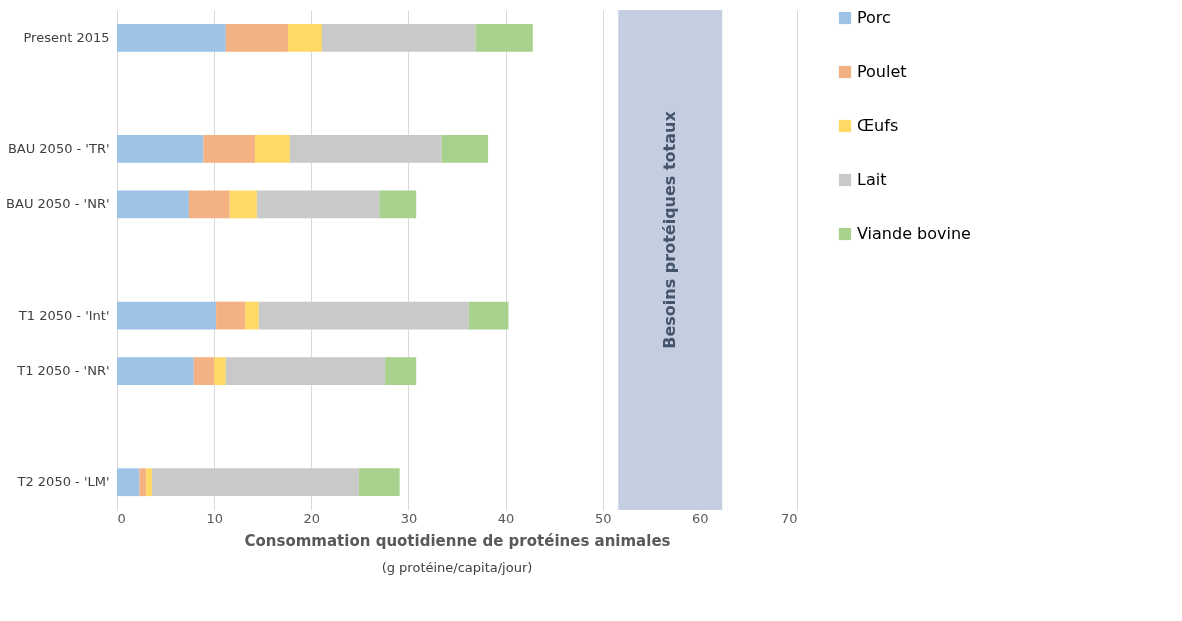  What do you see at coordinates (66, 37) in the screenshot?
I see `y-tick-label: Present 2015` at bounding box center [66, 37].